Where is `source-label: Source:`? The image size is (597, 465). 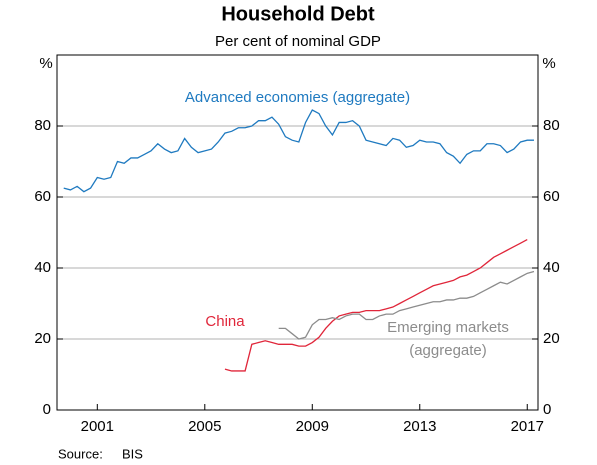 source-label: Source: is located at coordinates (80, 453).